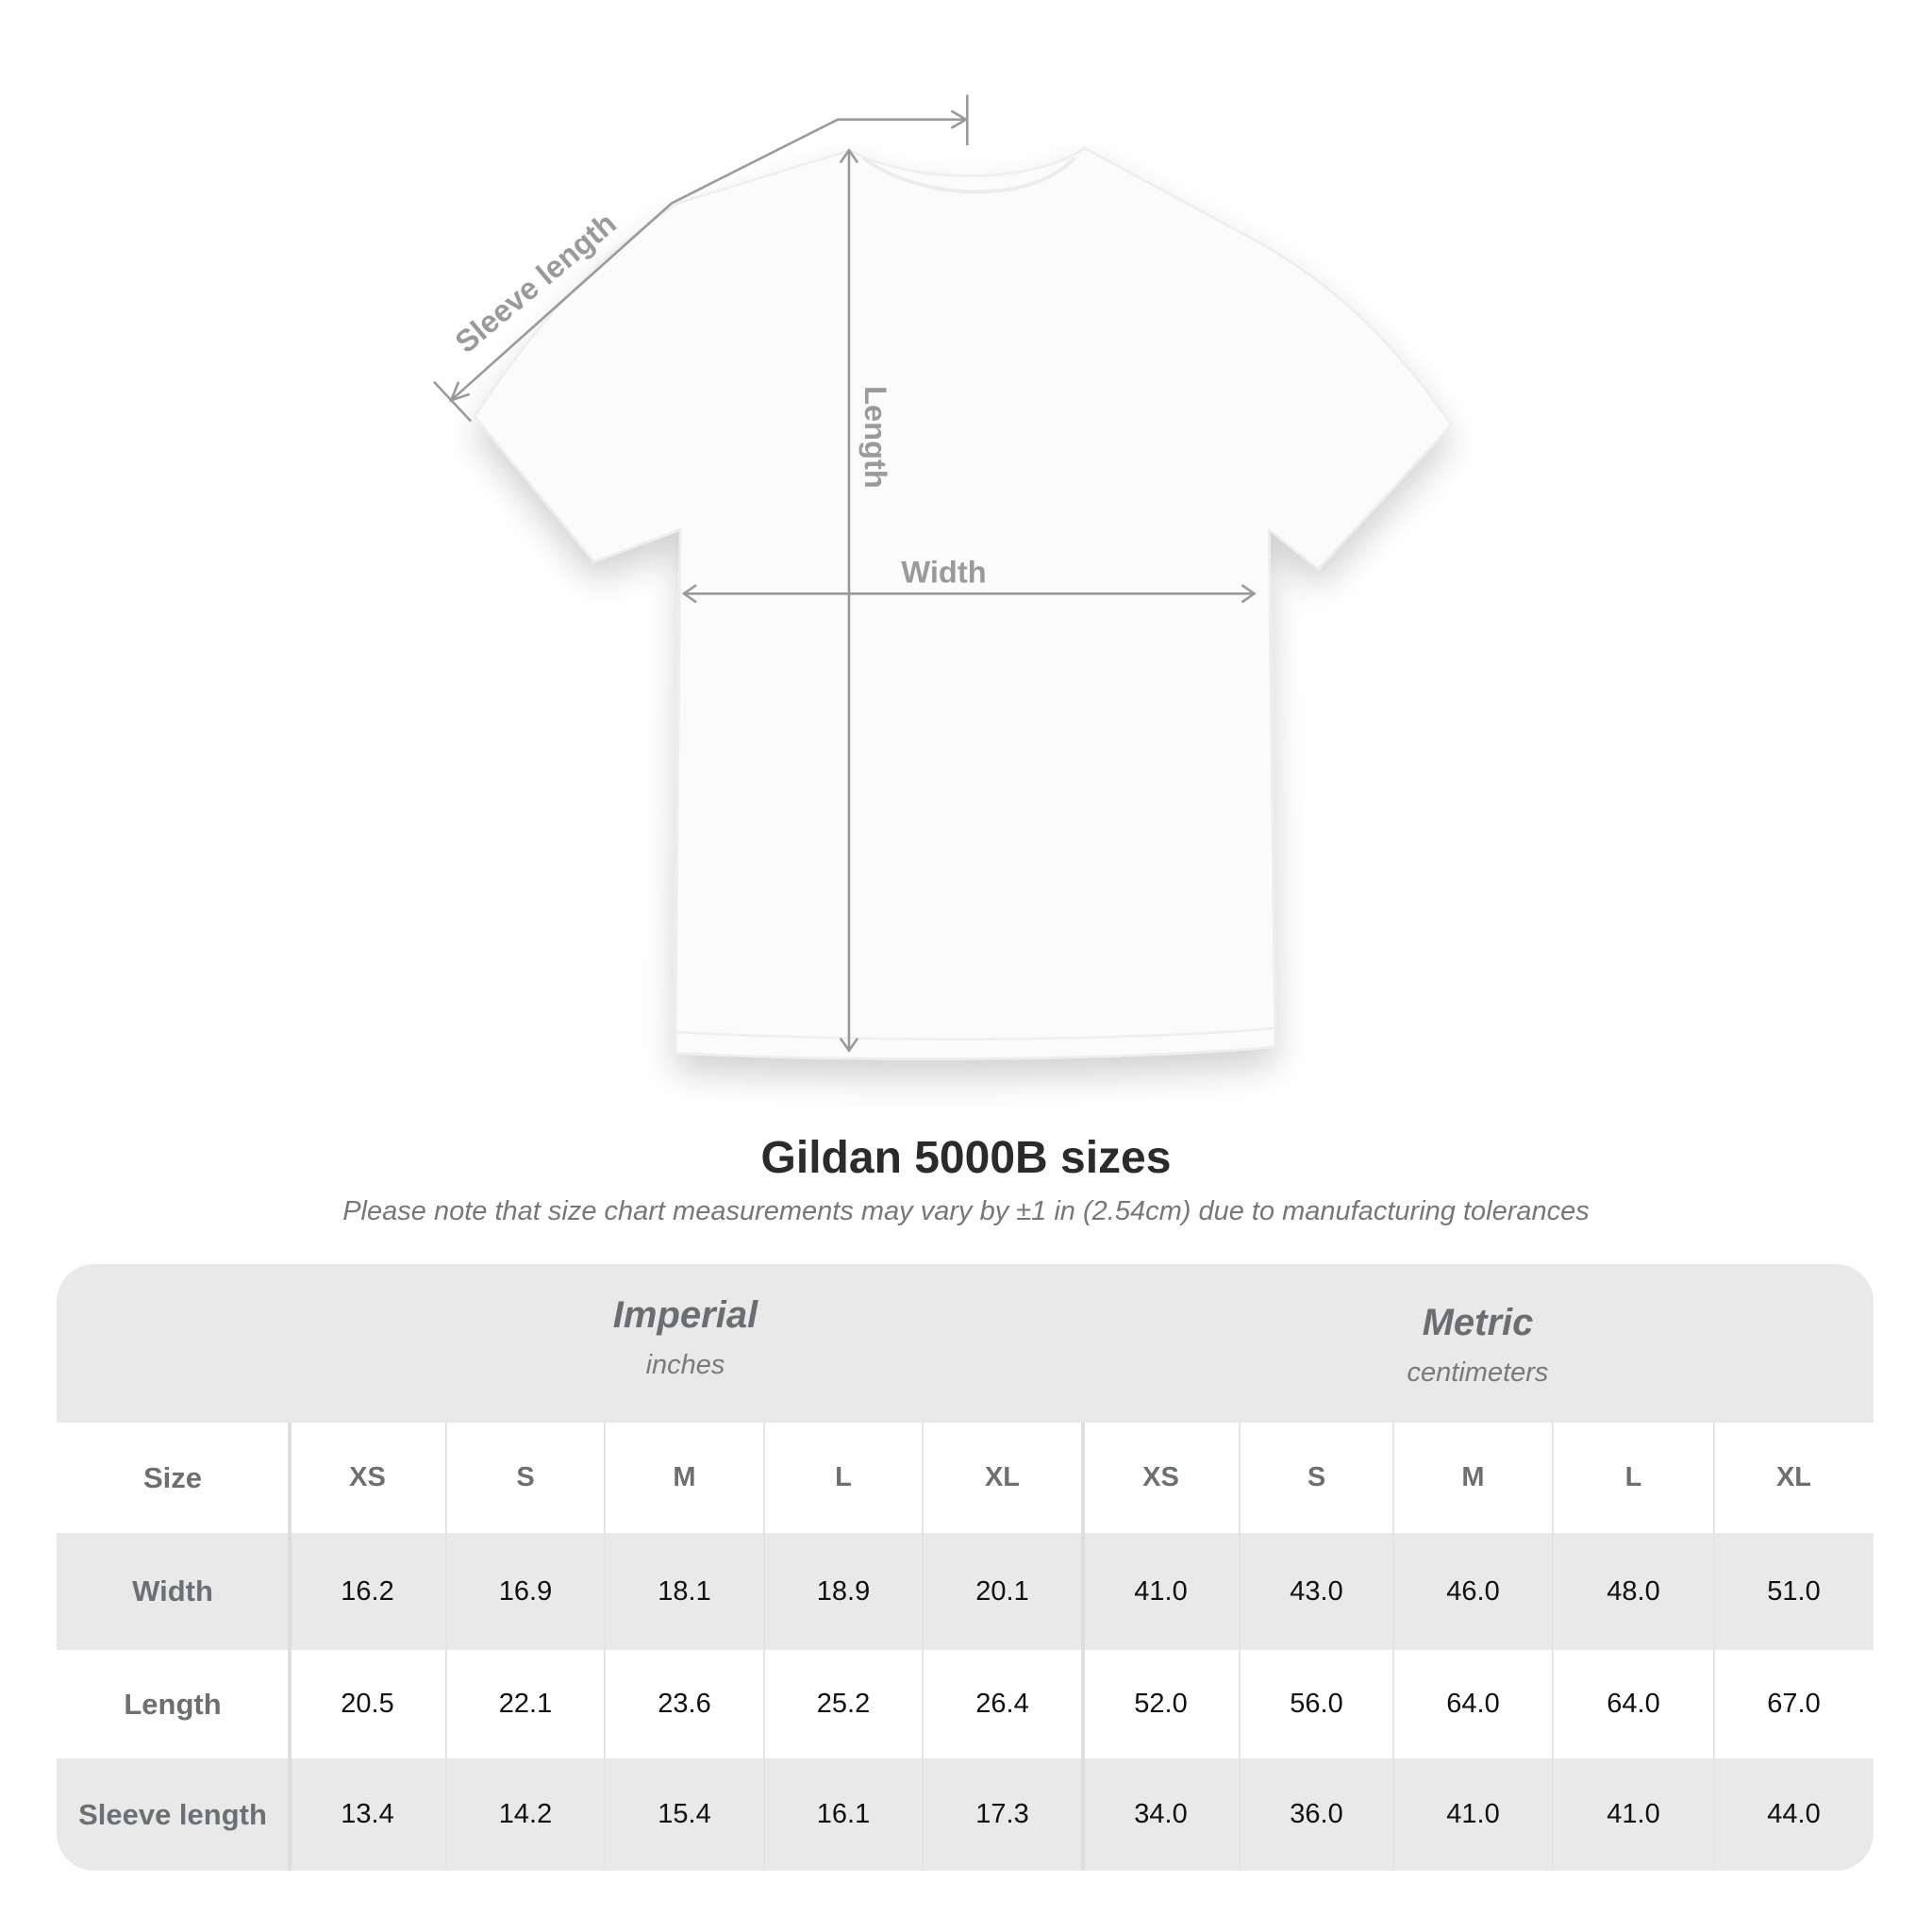  I want to click on width-label: Width, so click(943, 572).